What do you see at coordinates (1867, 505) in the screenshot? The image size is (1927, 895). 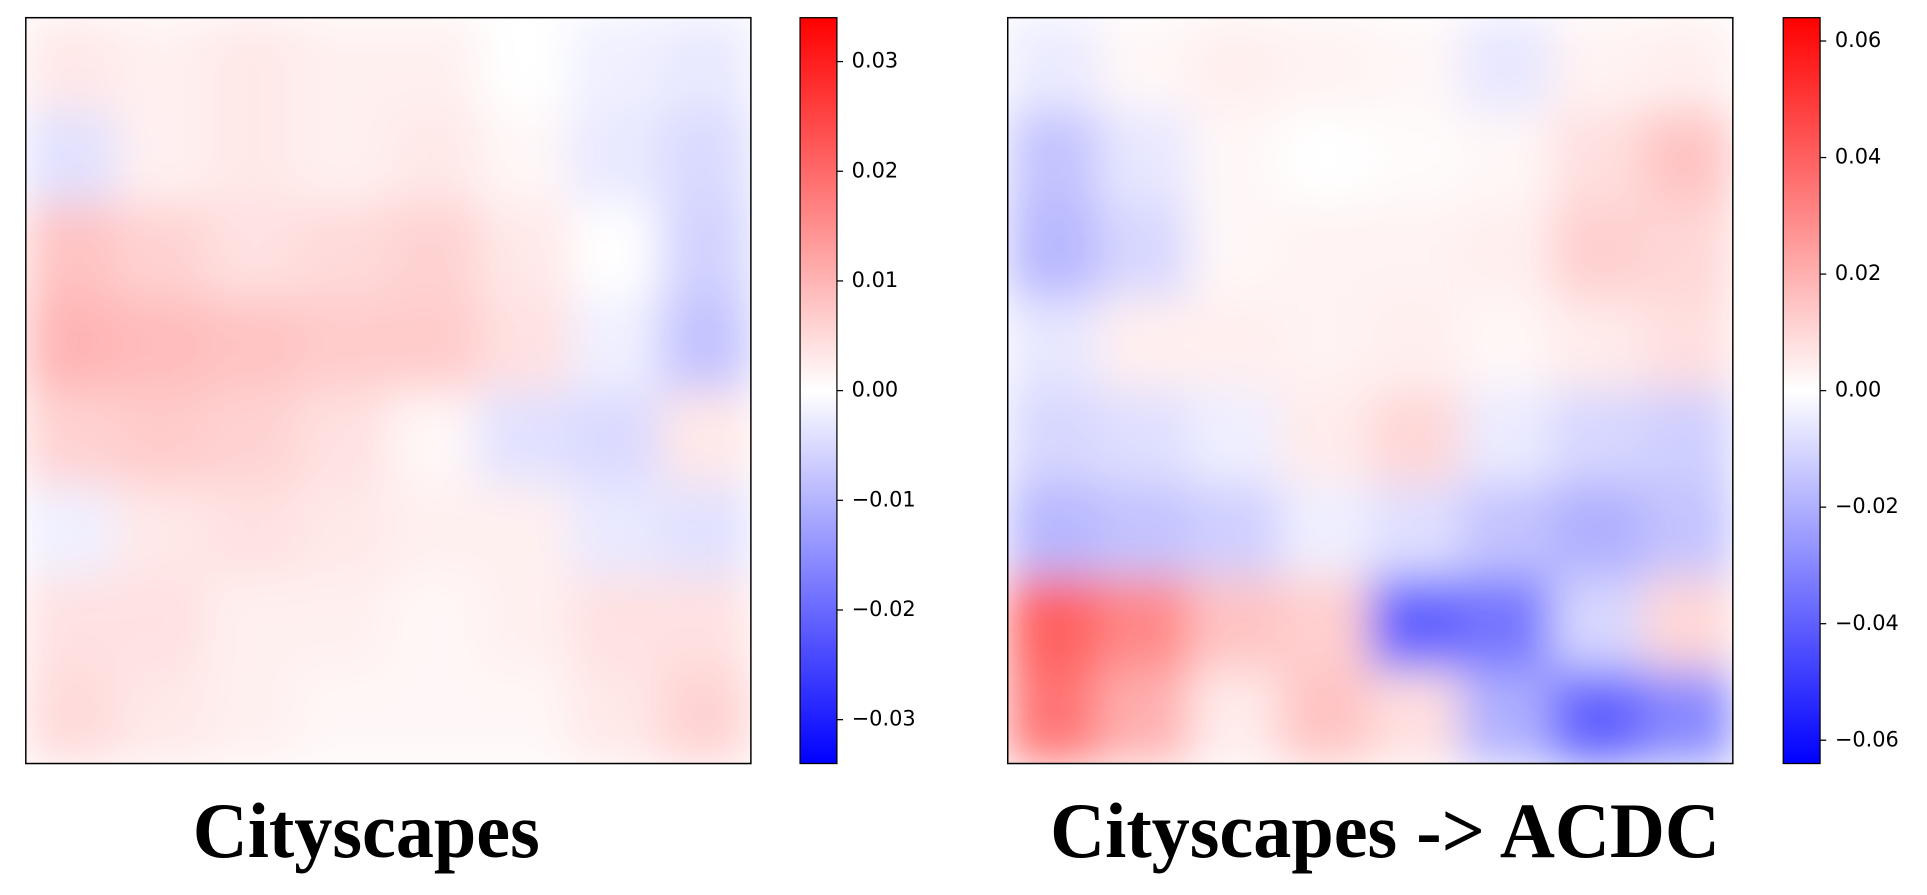 I see `colorbar-tick-label: −0.02` at bounding box center [1867, 505].